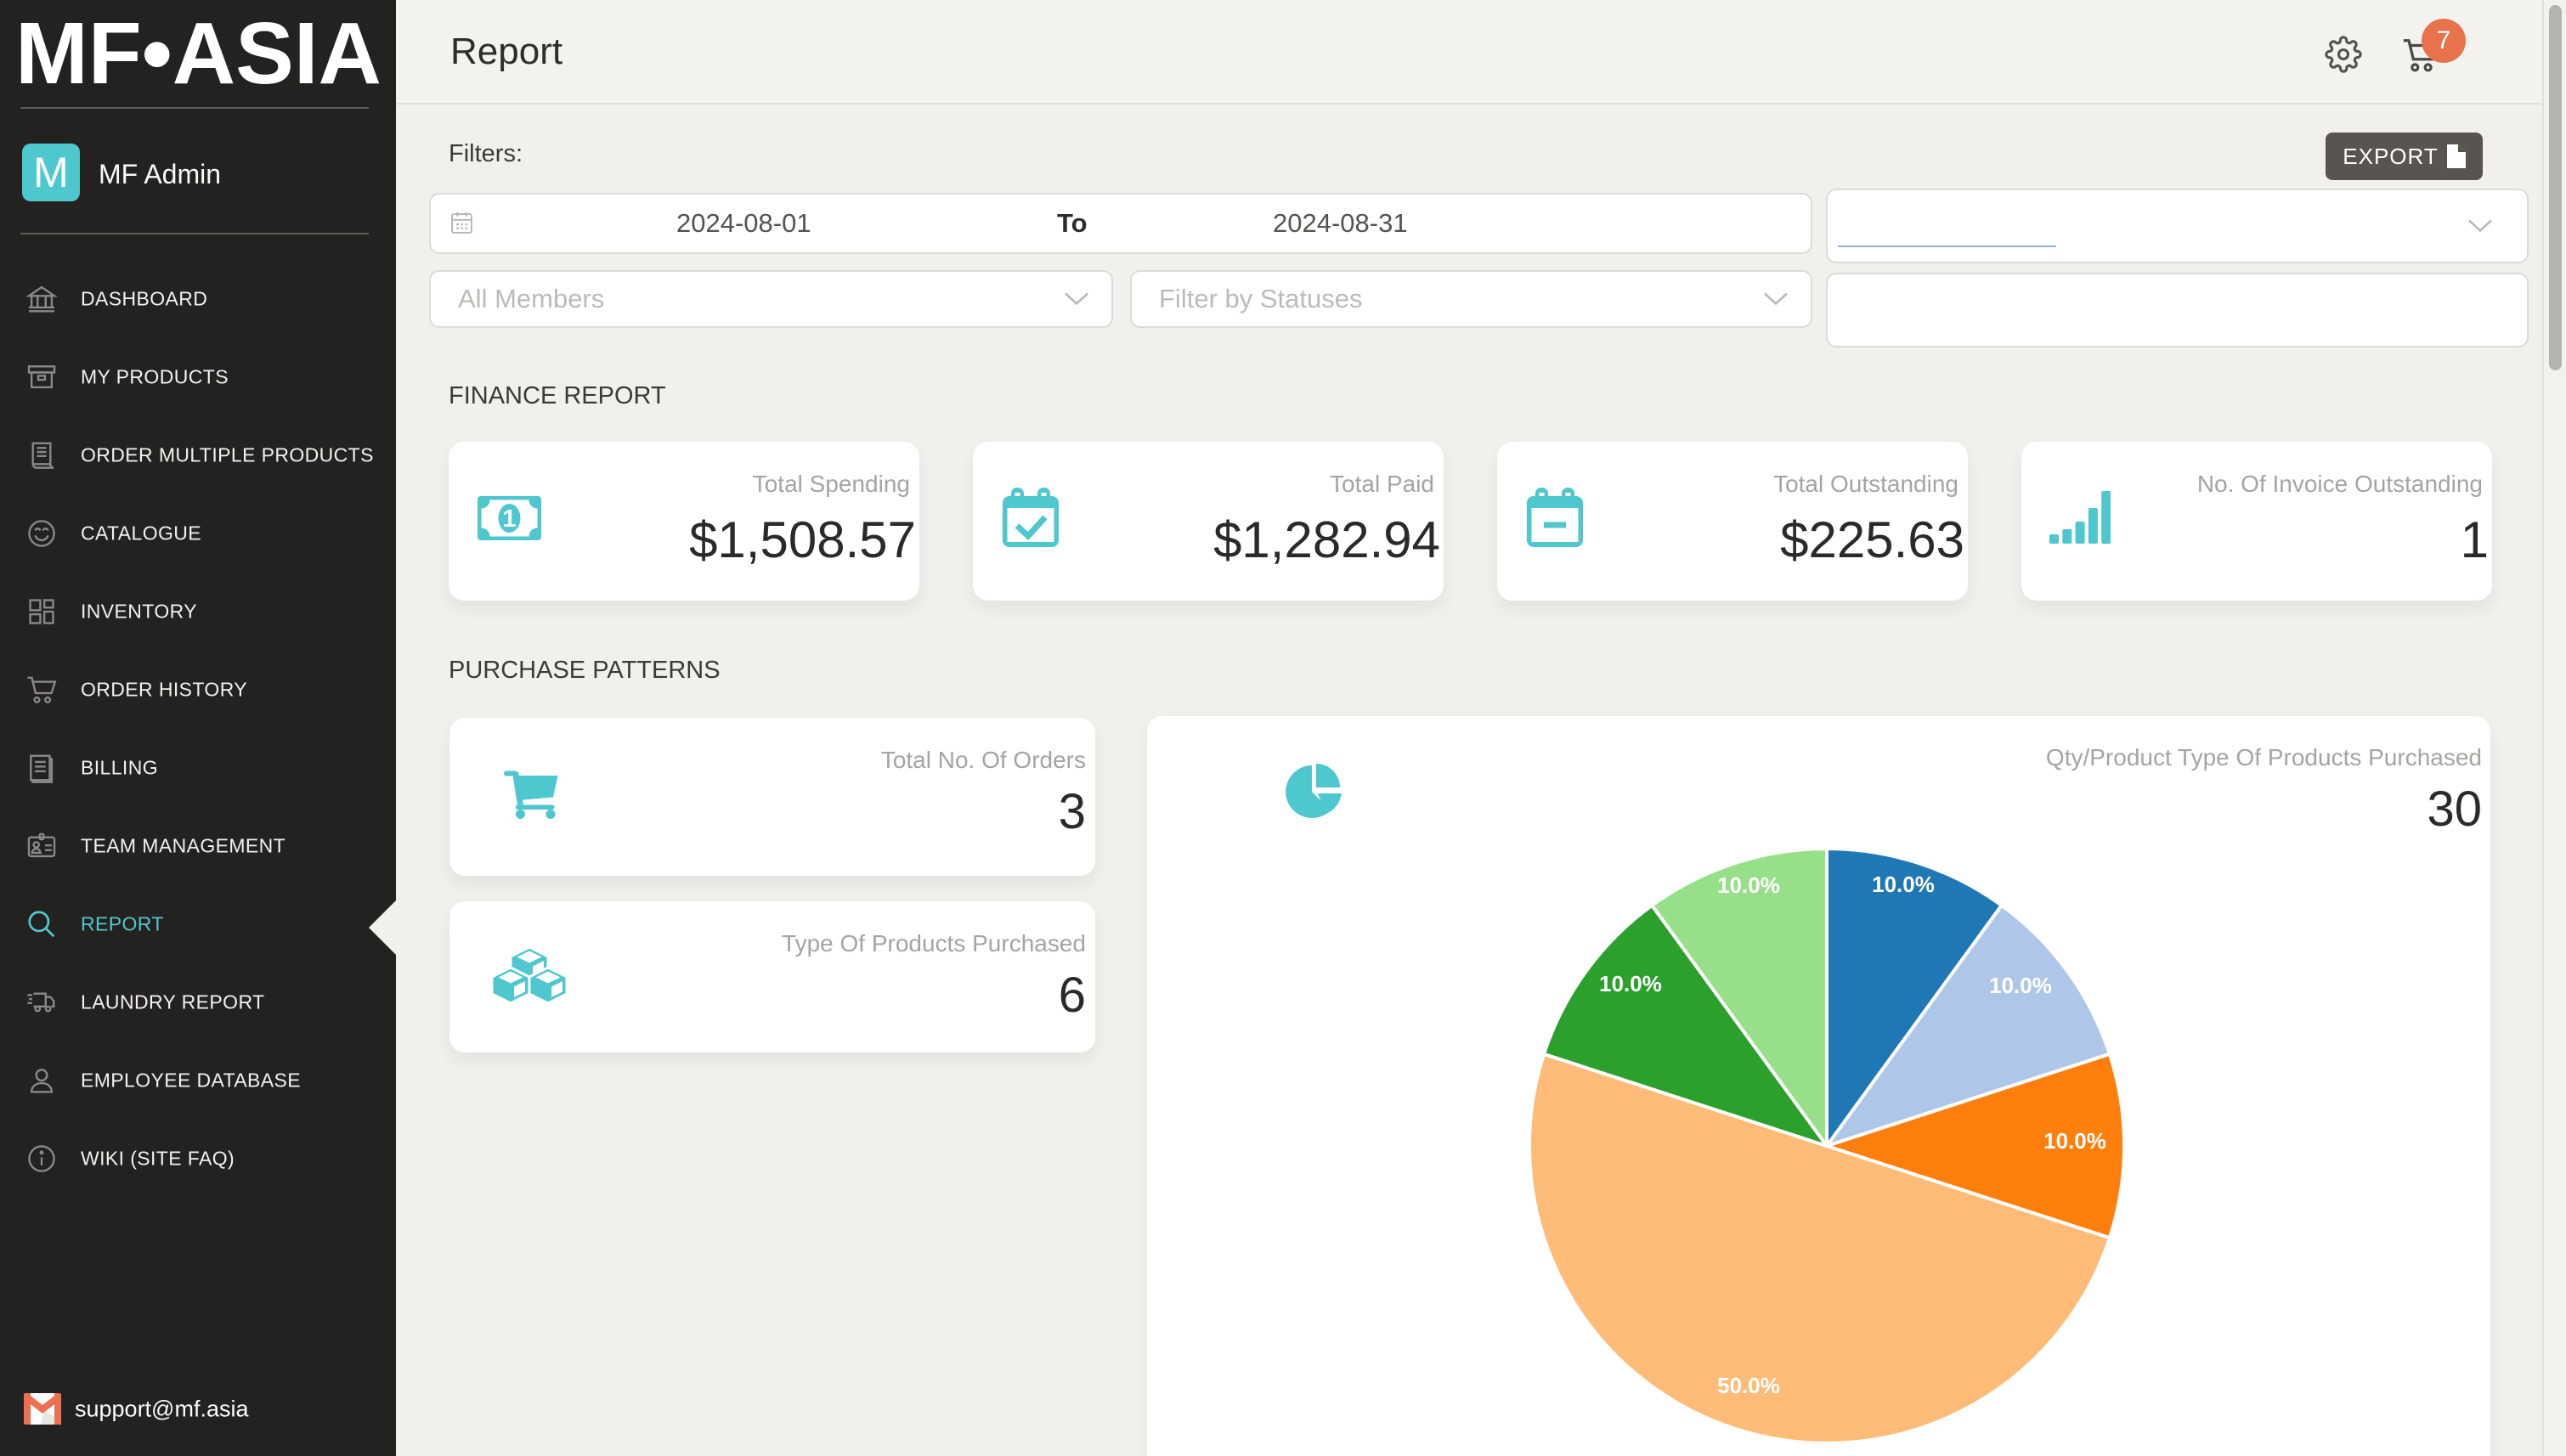 The height and width of the screenshot is (1456, 2566). I want to click on svg-text: 50.0%, so click(1748, 1386).